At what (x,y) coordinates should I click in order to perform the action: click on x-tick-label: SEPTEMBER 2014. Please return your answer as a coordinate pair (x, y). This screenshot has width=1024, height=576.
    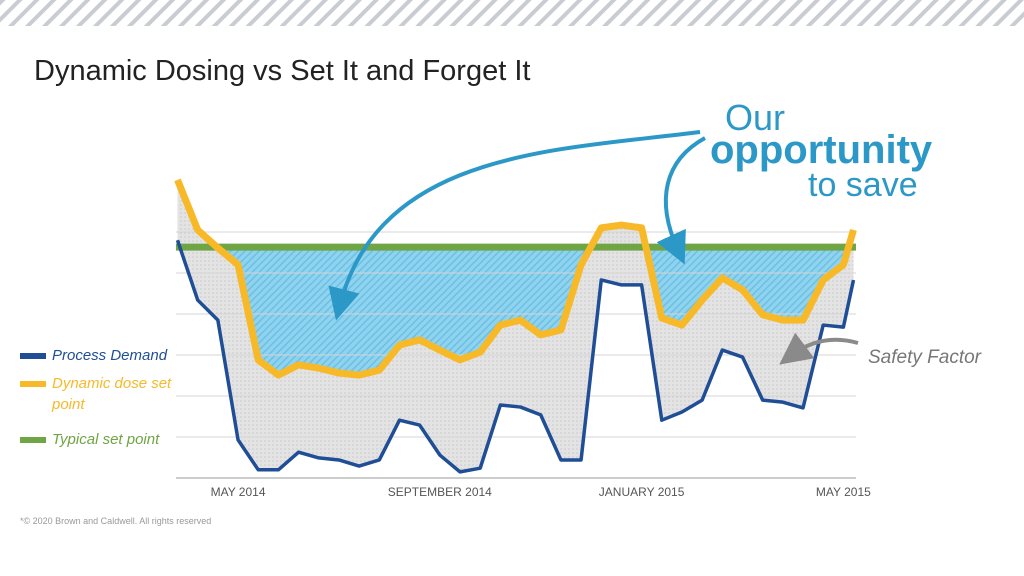
    Looking at the image, I should click on (440, 492).